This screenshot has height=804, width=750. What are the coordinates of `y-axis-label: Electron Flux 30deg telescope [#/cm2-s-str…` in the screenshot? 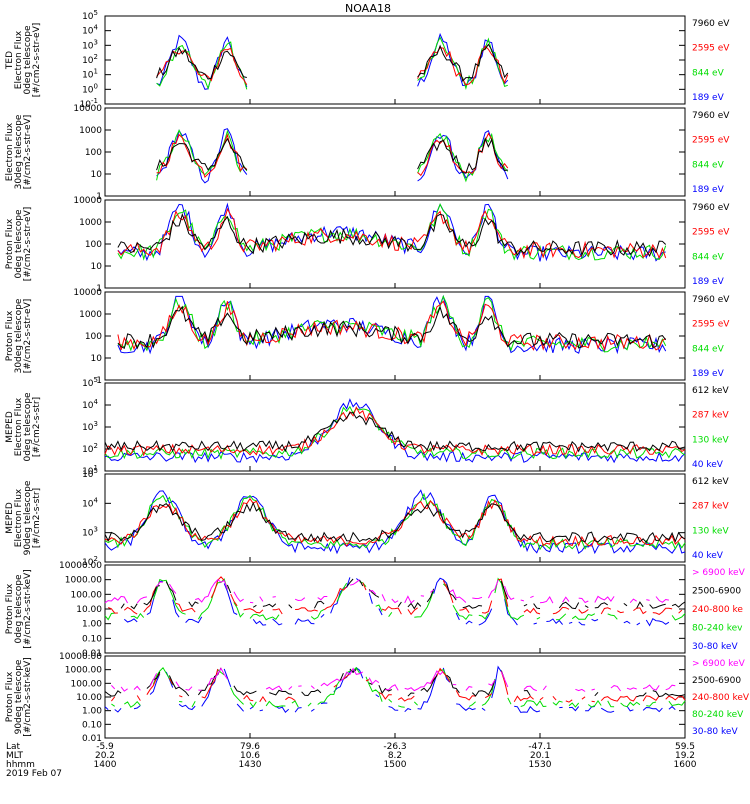 It's located at (19, 151).